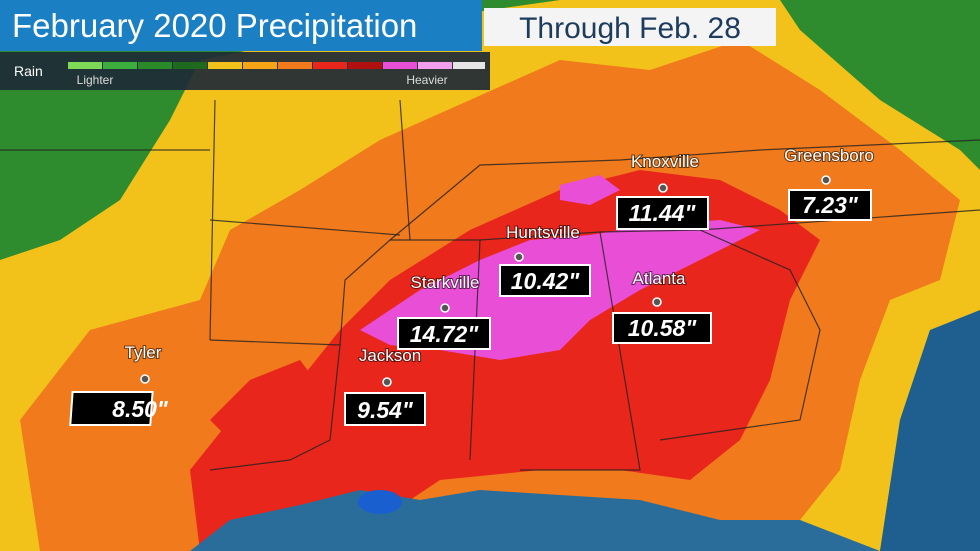  What do you see at coordinates (665, 161) in the screenshot?
I see `city-name: Knoxville` at bounding box center [665, 161].